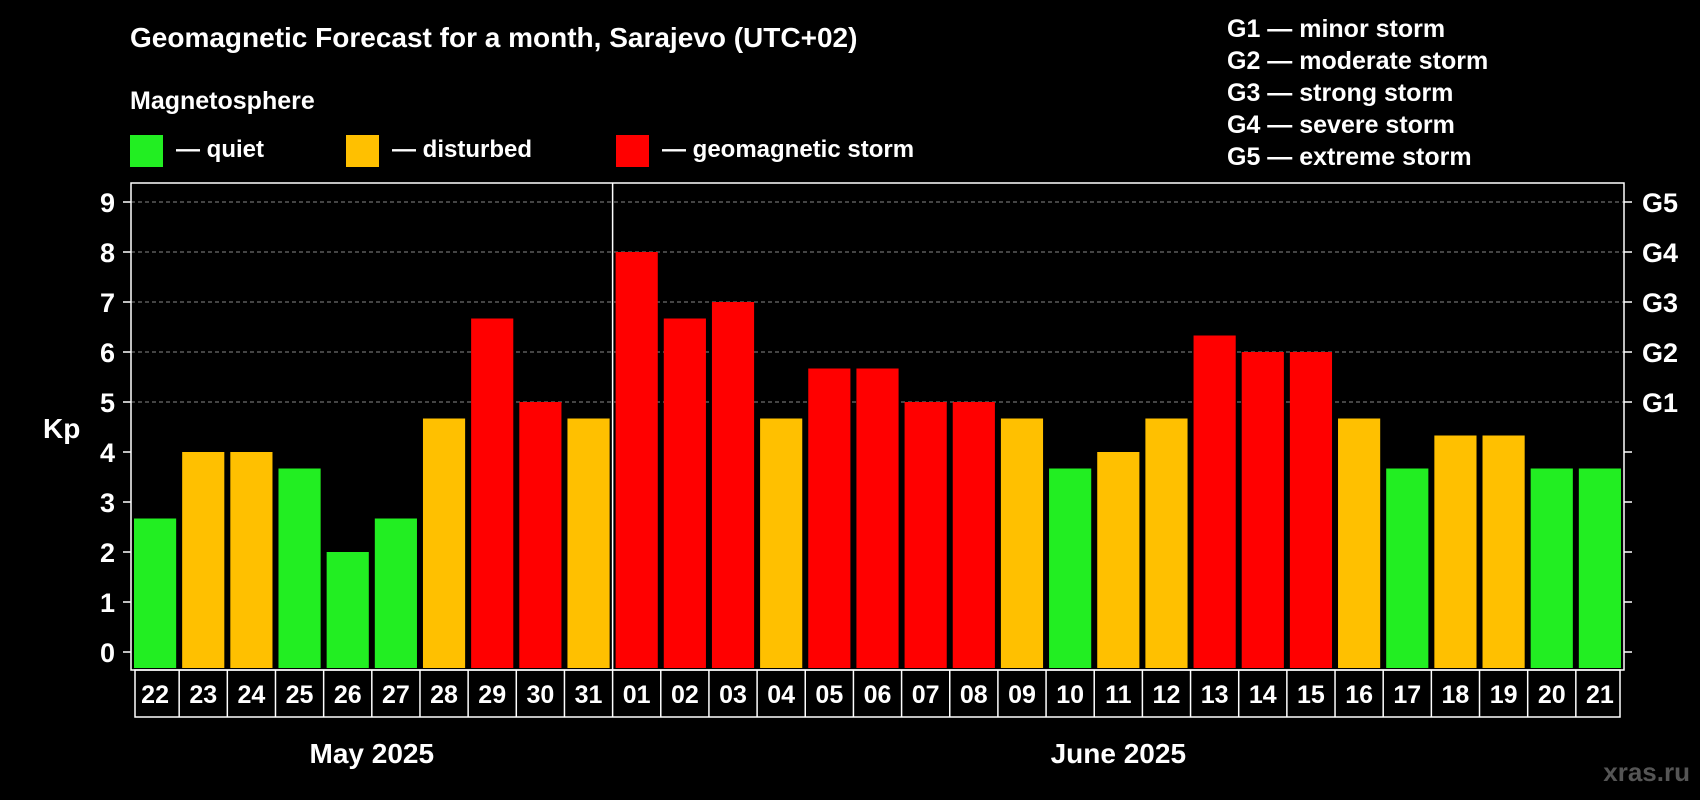  Describe the element at coordinates (1660, 353) in the screenshot. I see `right-axis-label-g2: G2` at that location.